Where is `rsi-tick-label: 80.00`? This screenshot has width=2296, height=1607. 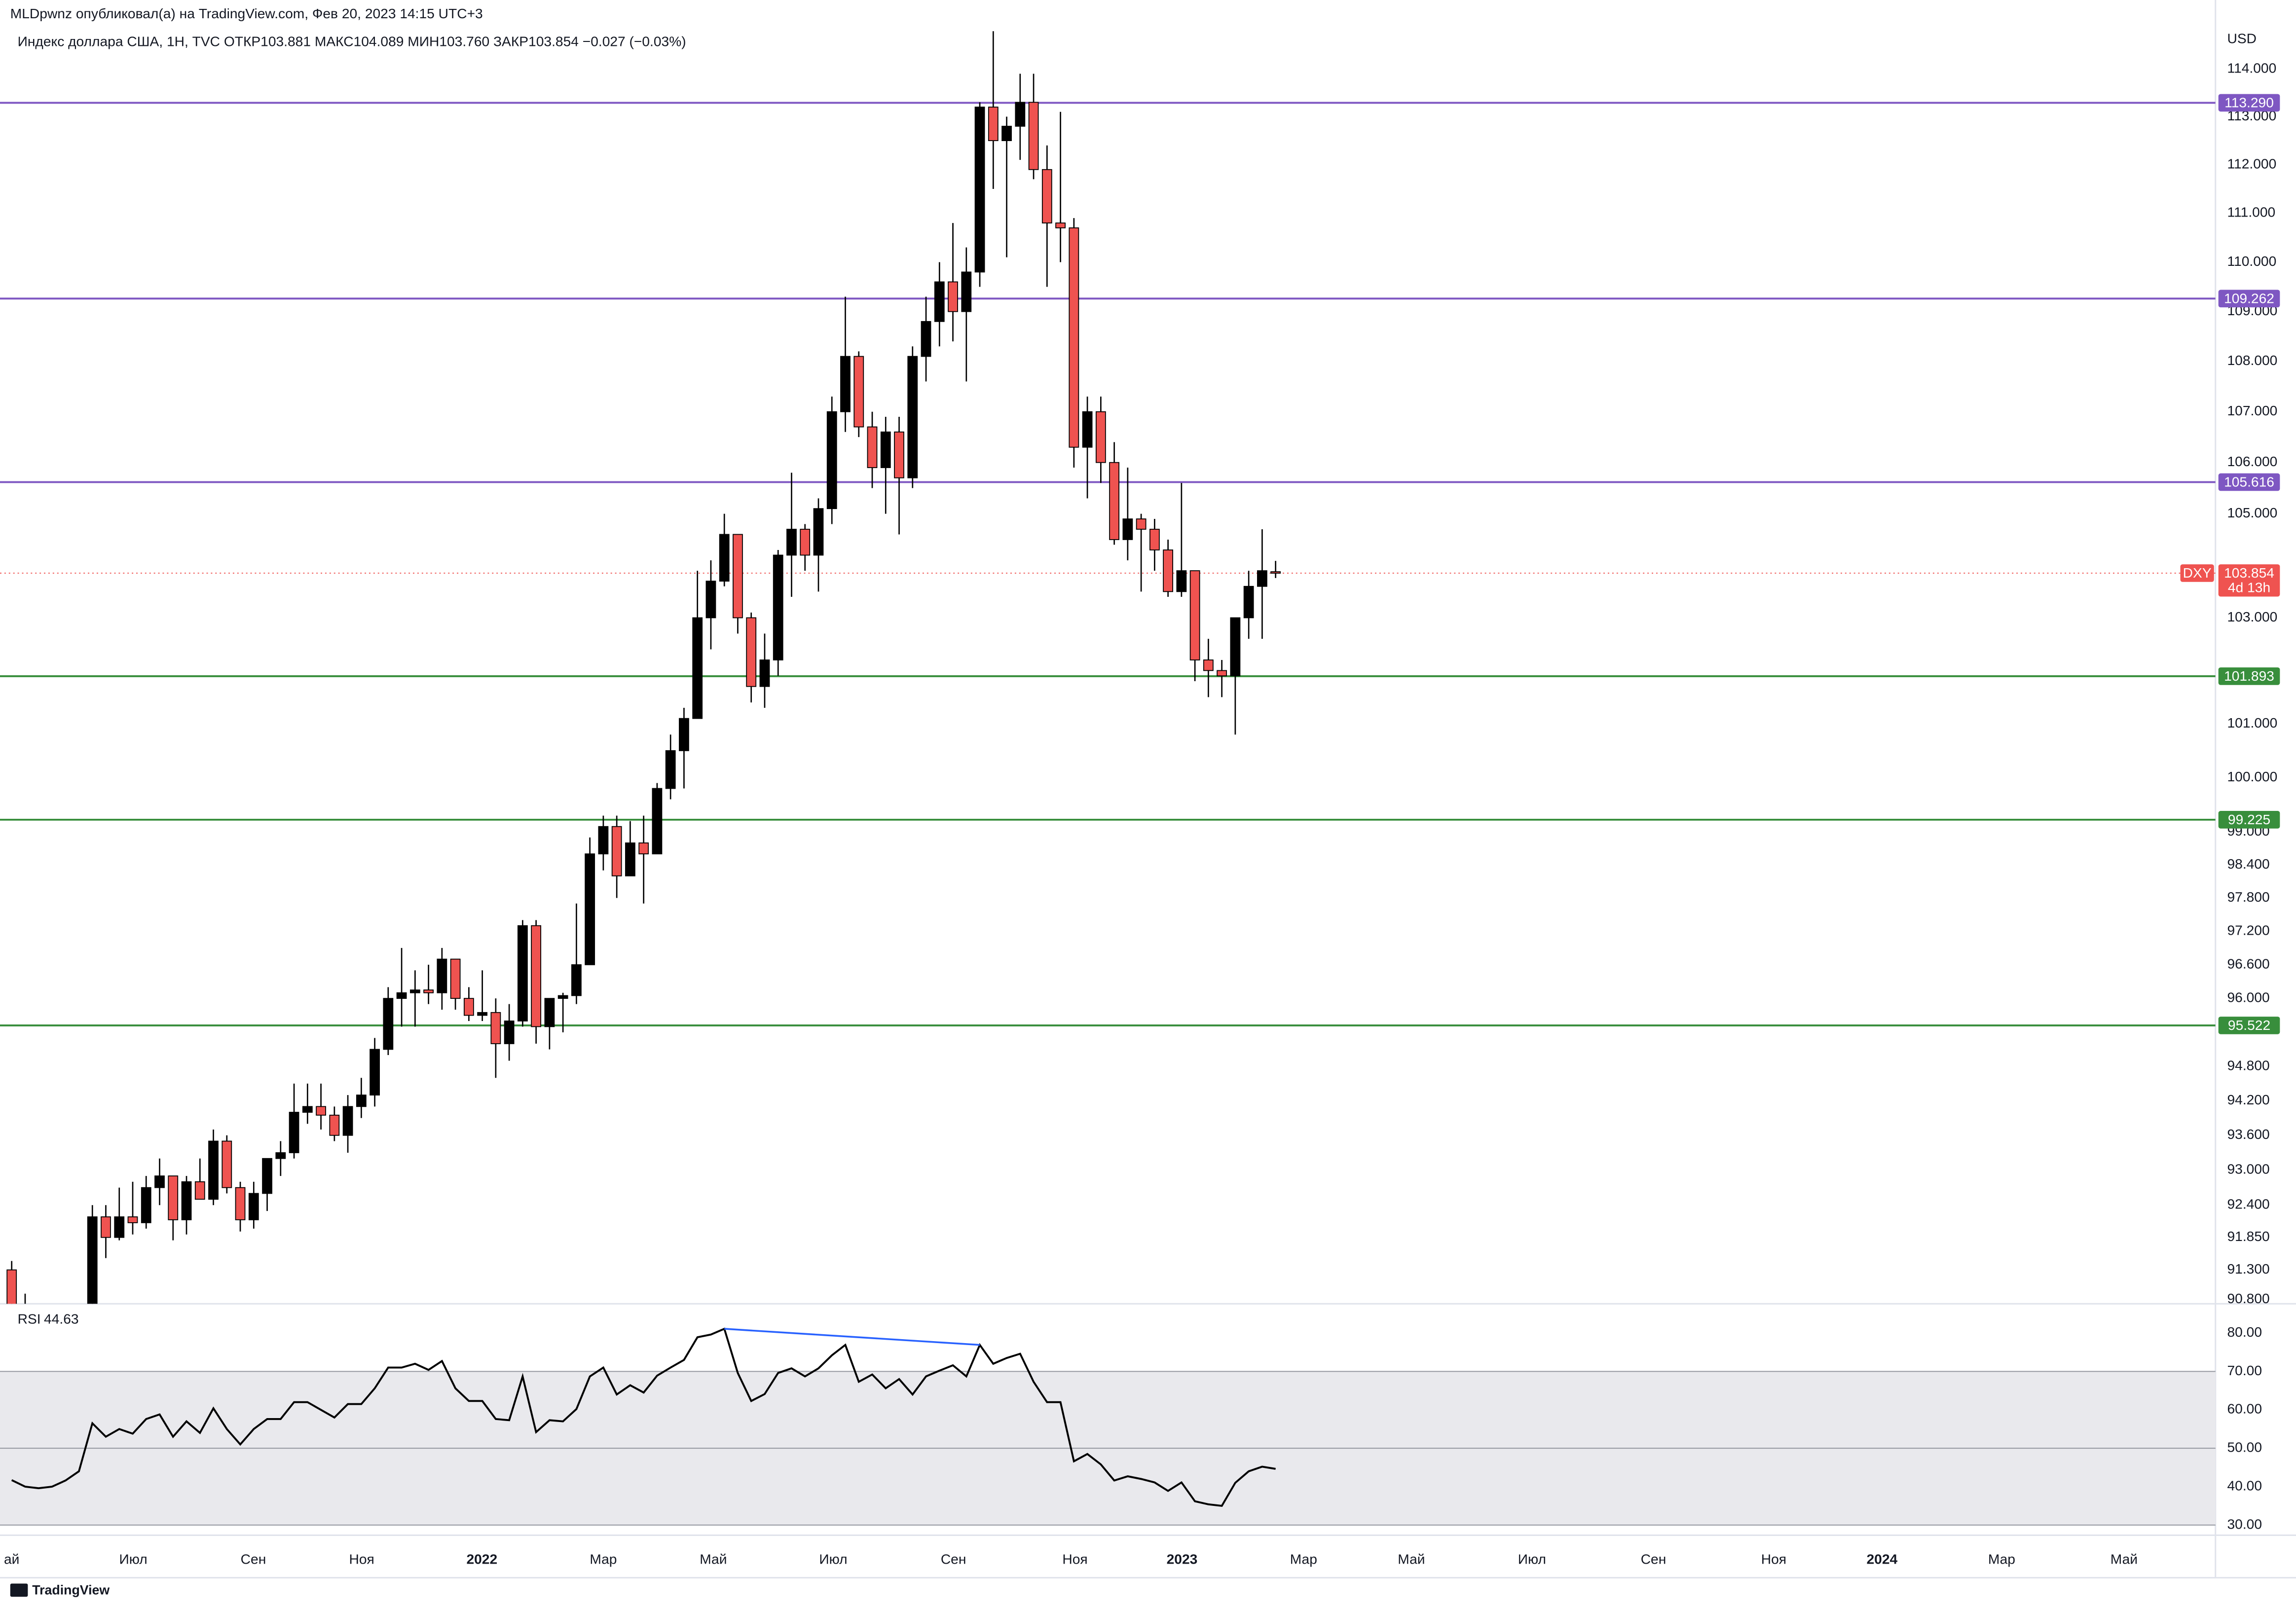 rsi-tick-label: 80.00 is located at coordinates (2245, 1332).